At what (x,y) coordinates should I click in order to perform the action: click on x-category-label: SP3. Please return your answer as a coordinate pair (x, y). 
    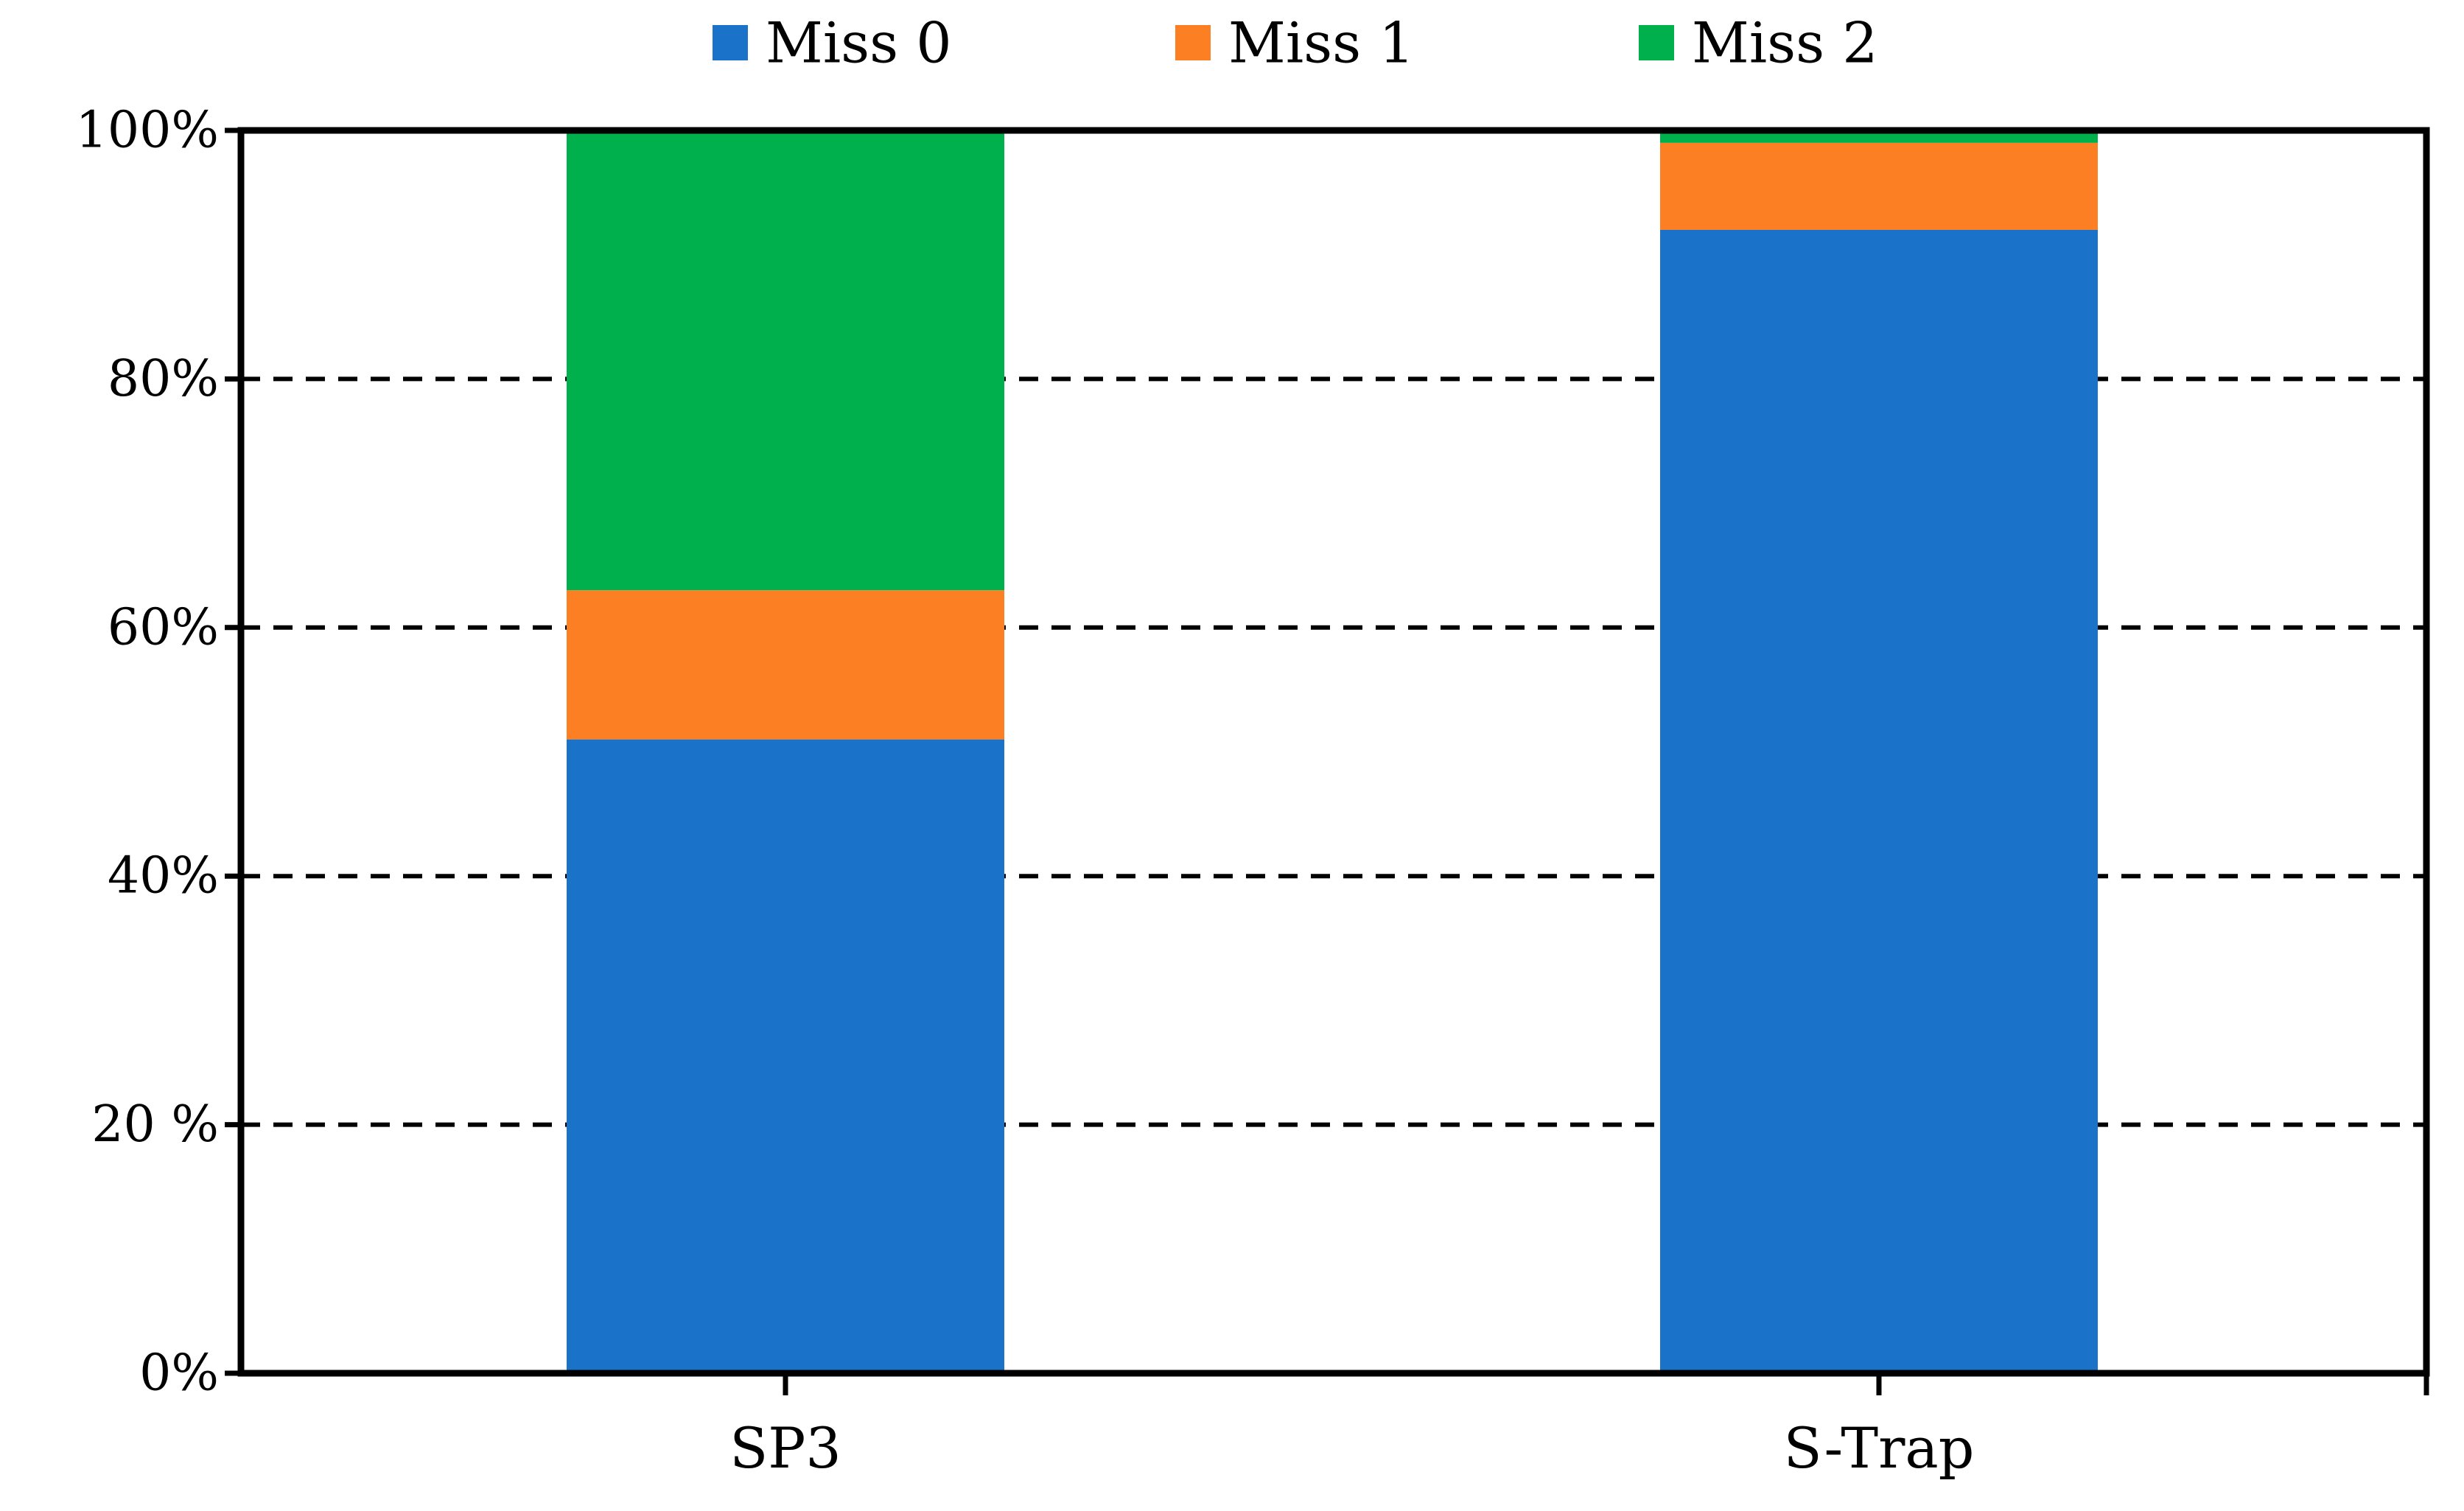
    Looking at the image, I should click on (785, 1448).